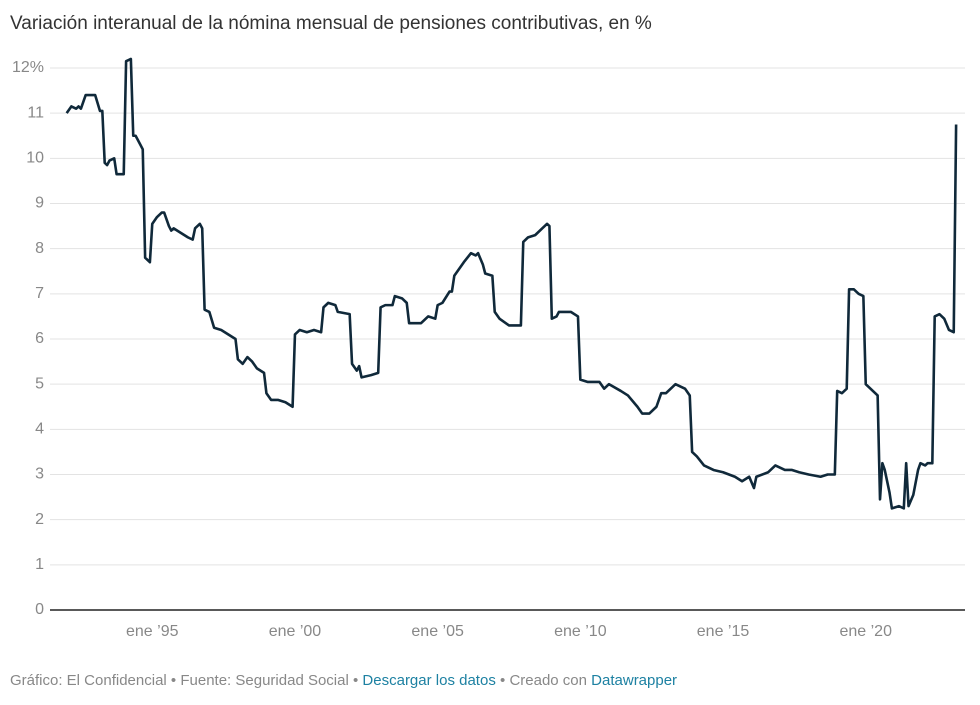 This screenshot has width=980, height=705. What do you see at coordinates (634, 680) in the screenshot?
I see `tool-link: Datawrapper` at bounding box center [634, 680].